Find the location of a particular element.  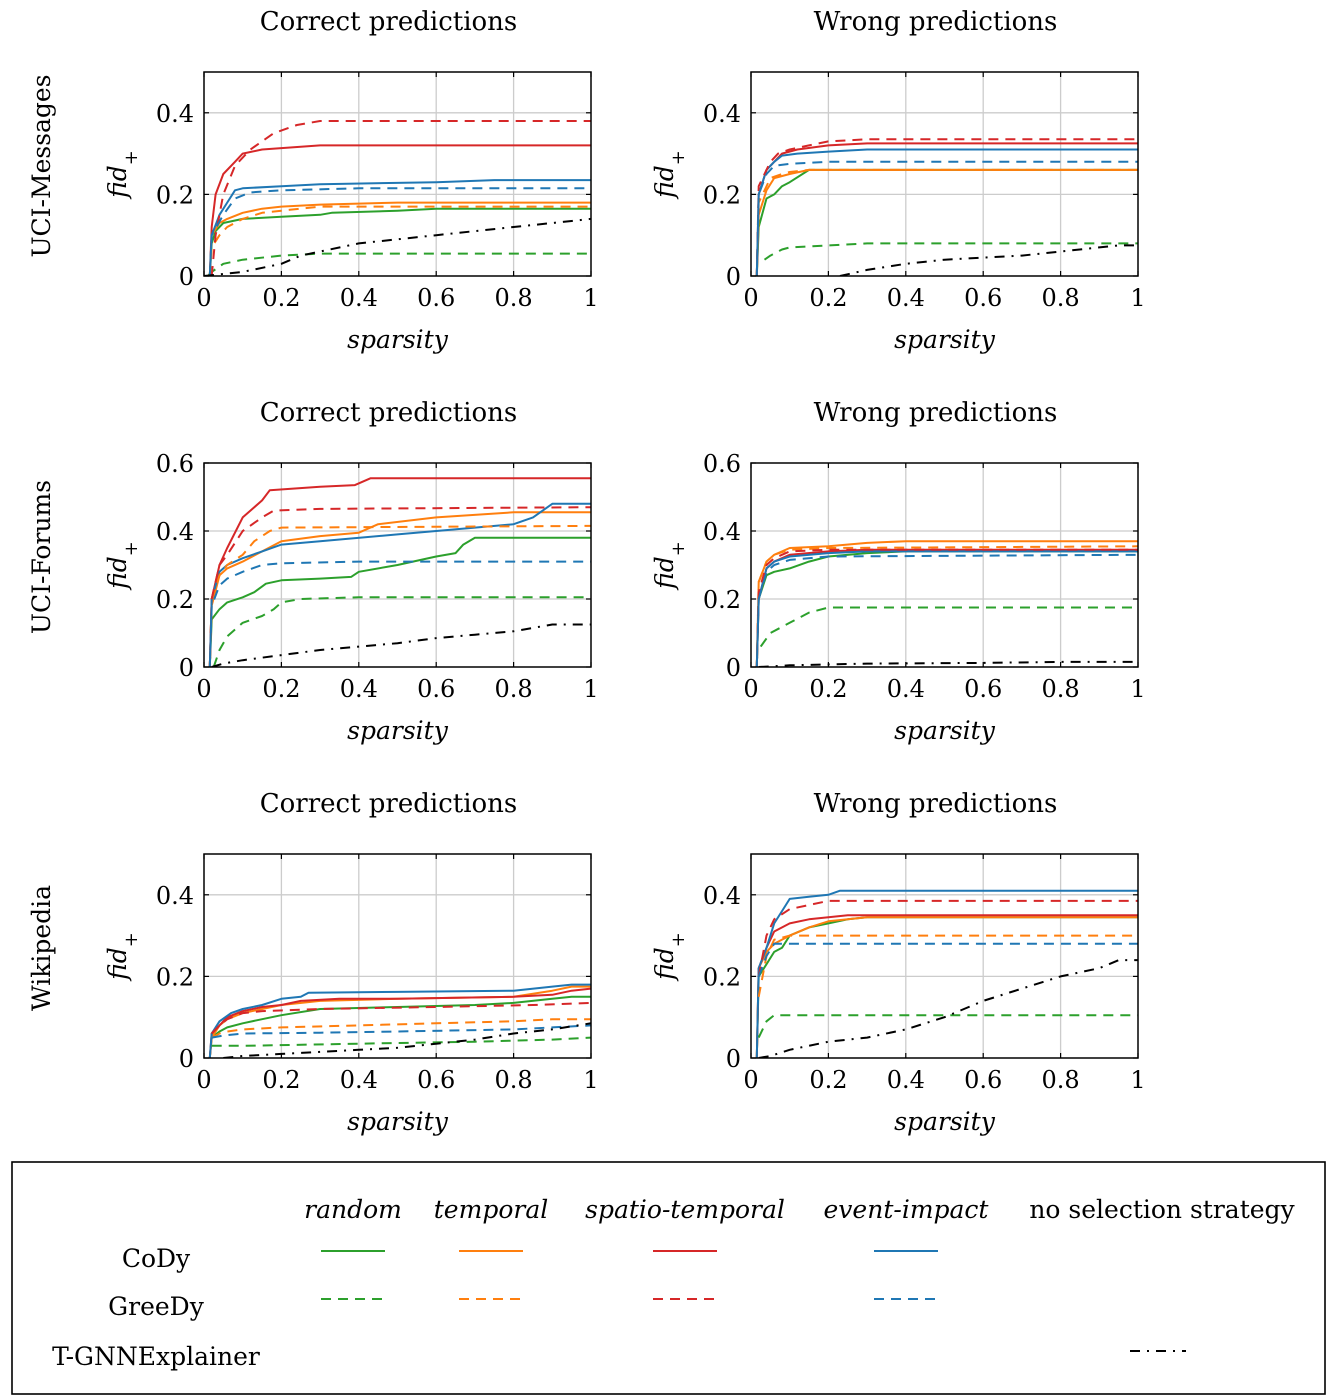

row-label: UCI-Forums is located at coordinates (41, 557).